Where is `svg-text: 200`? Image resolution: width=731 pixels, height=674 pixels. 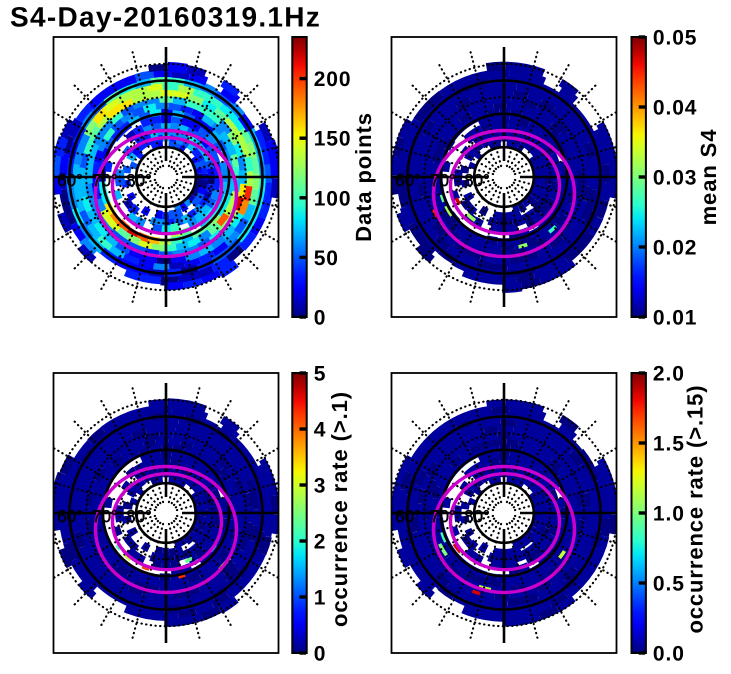
svg-text: 200 is located at coordinates (333, 79).